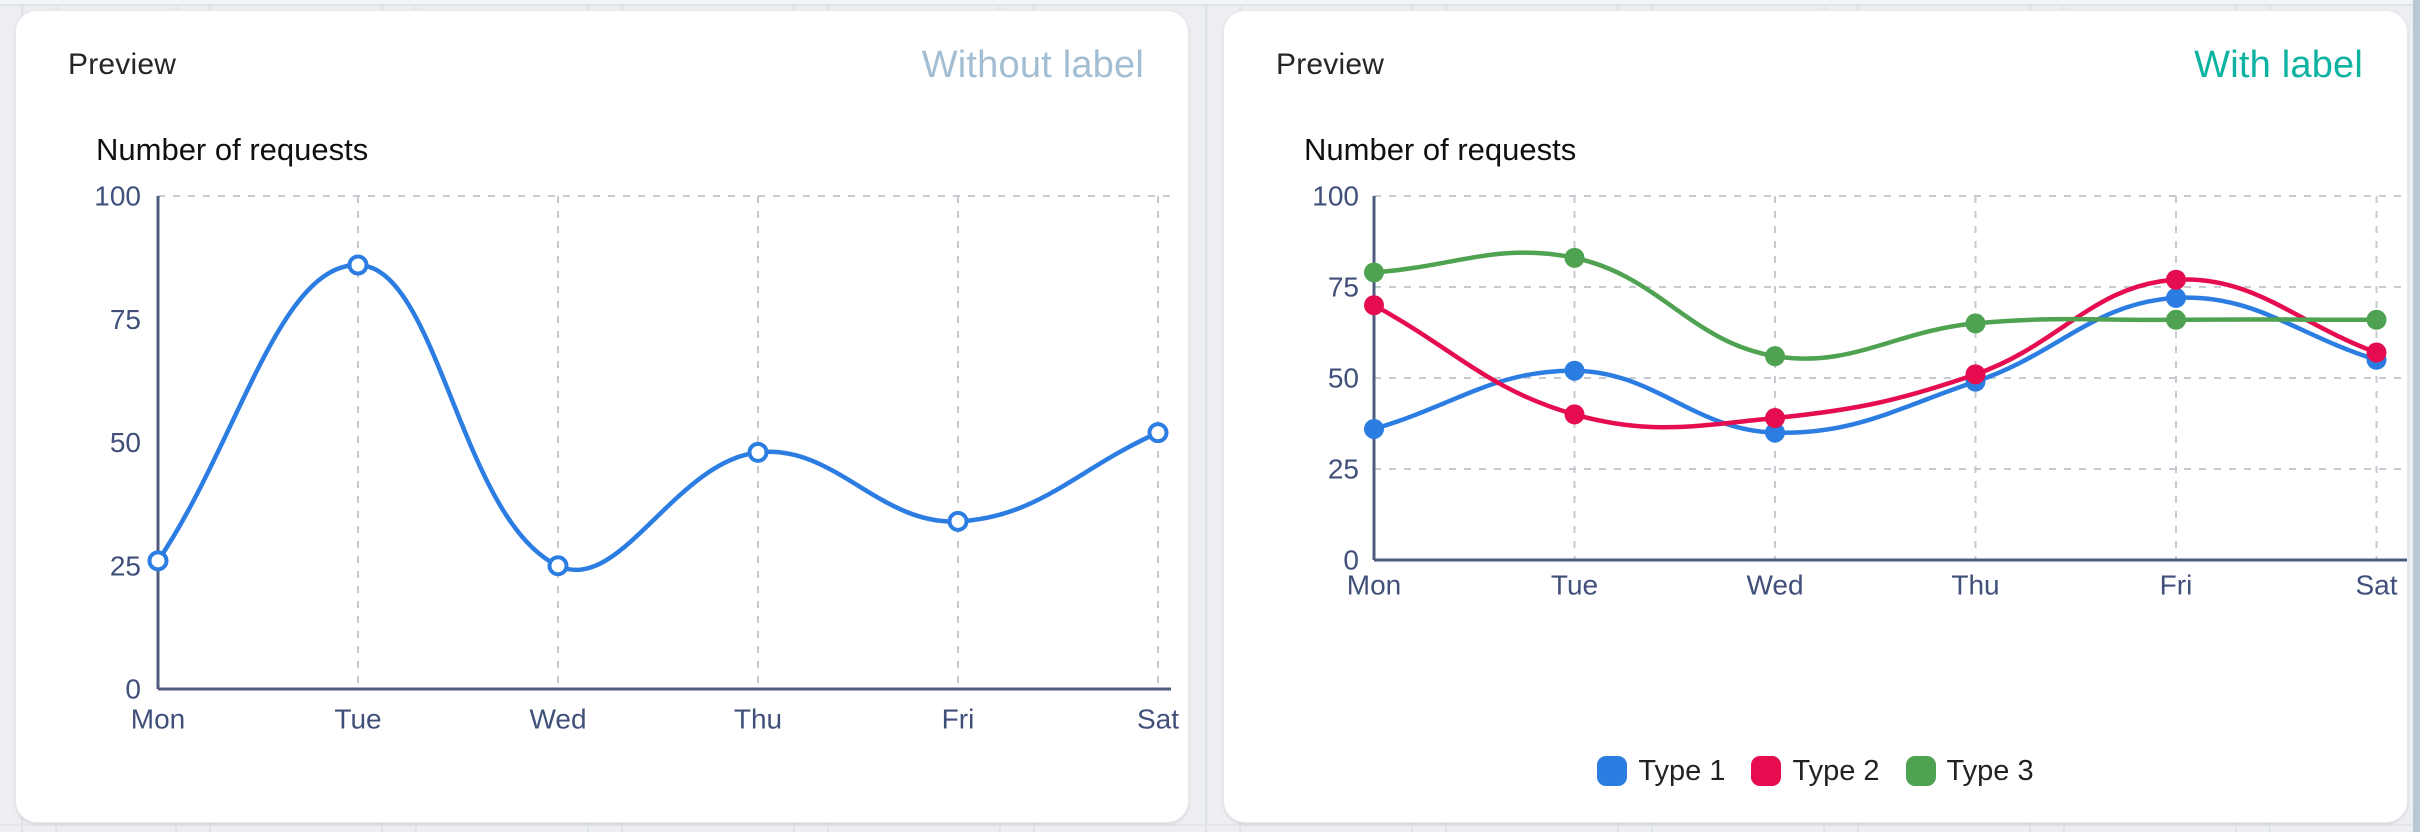 The height and width of the screenshot is (832, 2420). Describe the element at coordinates (2278, 64) in the screenshot. I see `with-label-badge: With label` at that location.